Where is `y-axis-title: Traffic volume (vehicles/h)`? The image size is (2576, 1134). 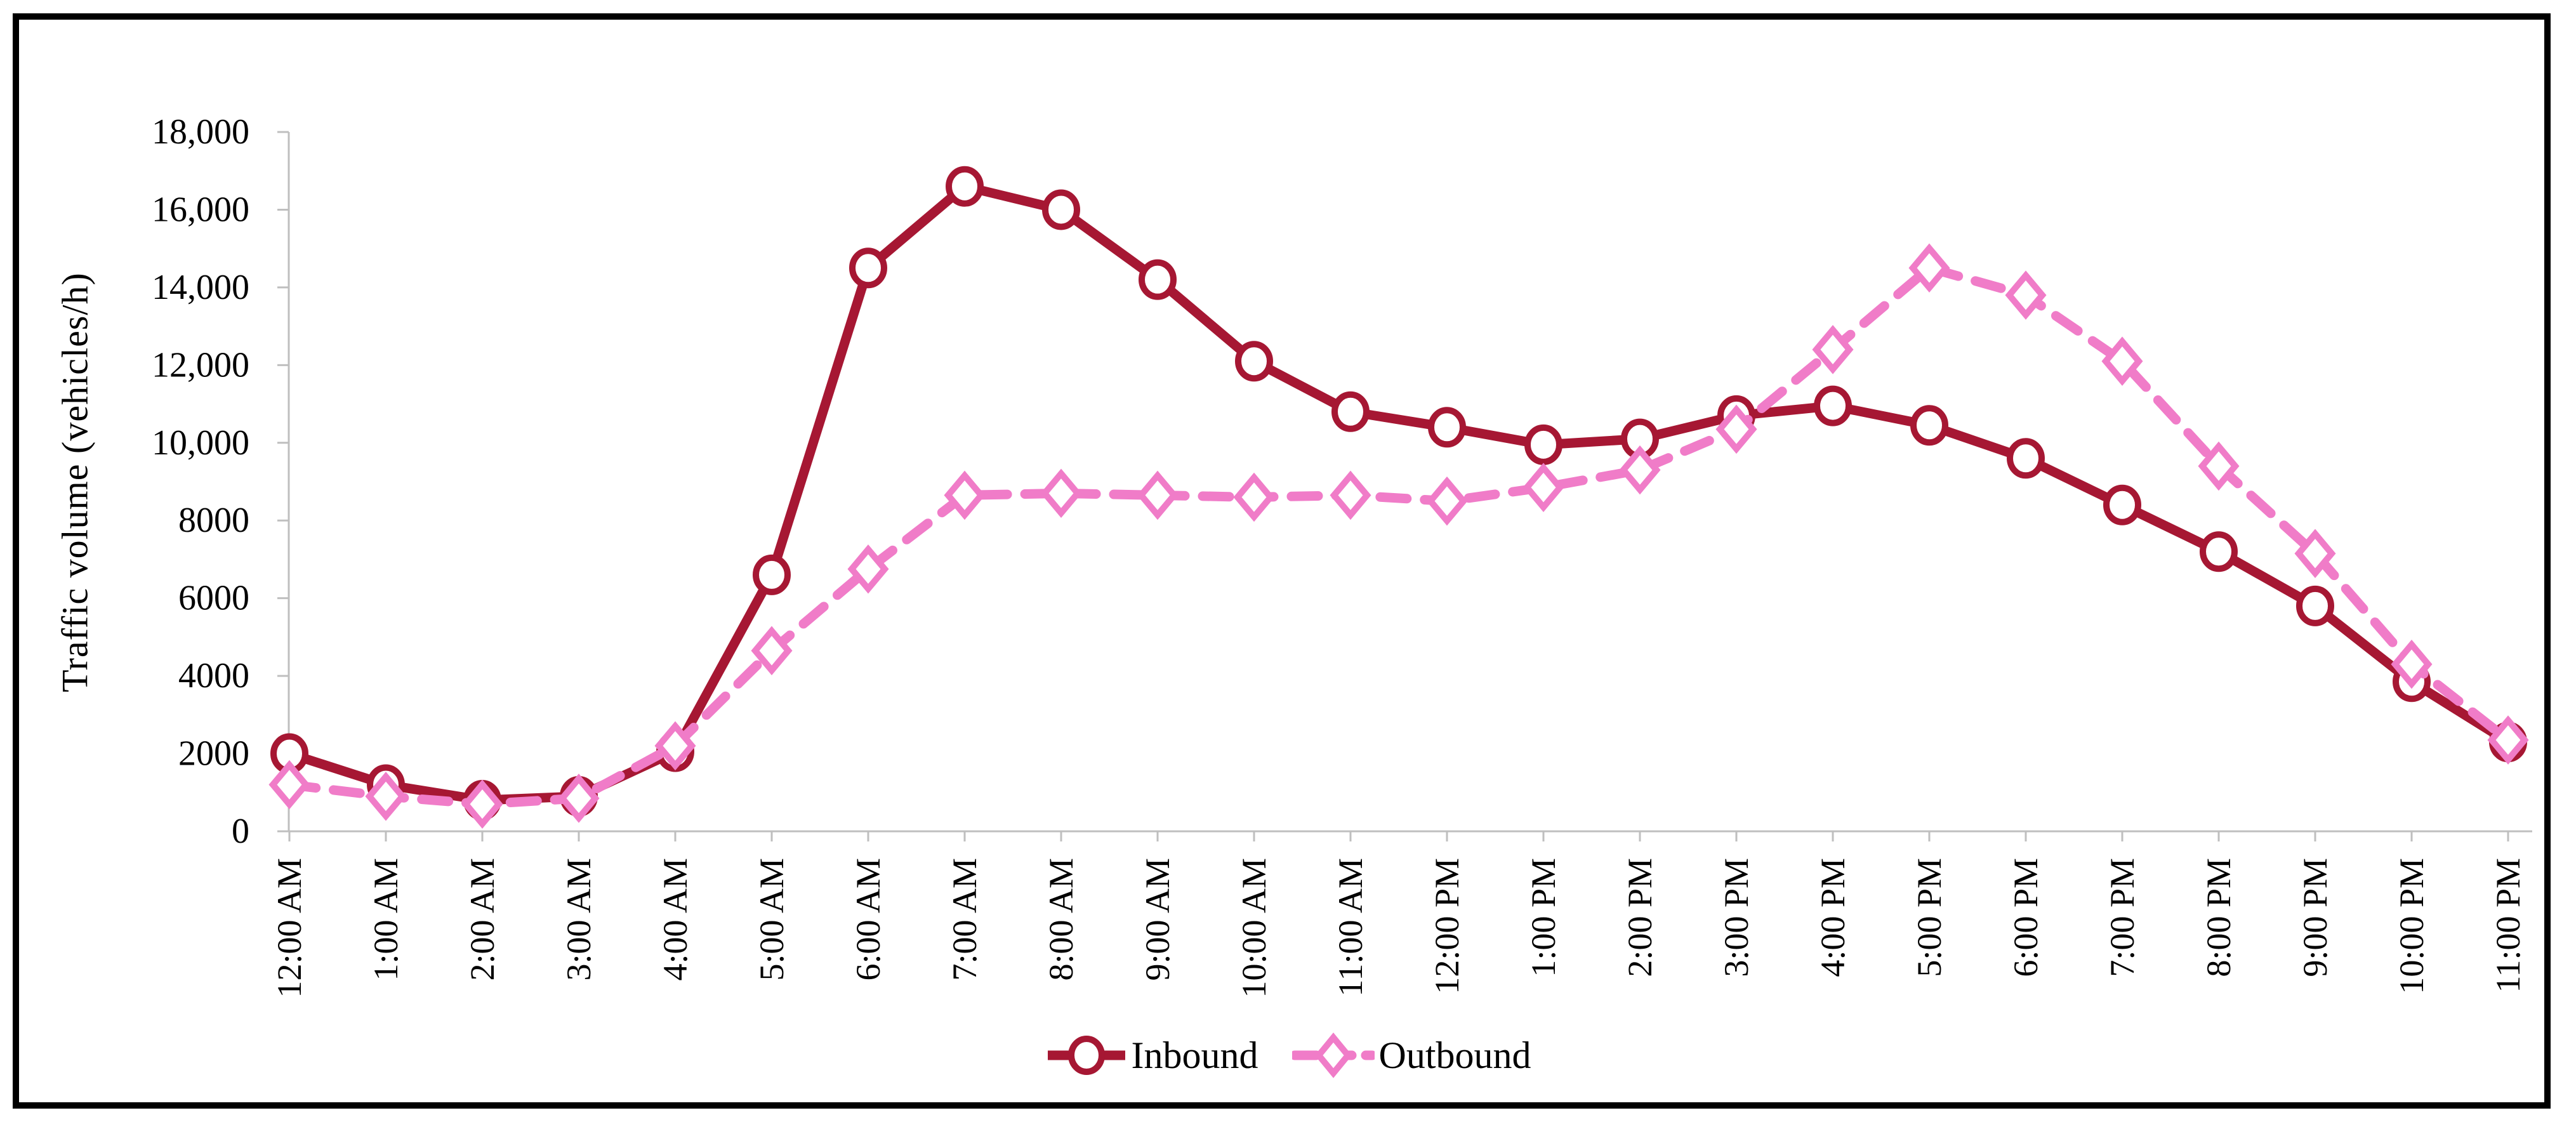
y-axis-title: Traffic volume (vehicles/h) is located at coordinates (75, 482).